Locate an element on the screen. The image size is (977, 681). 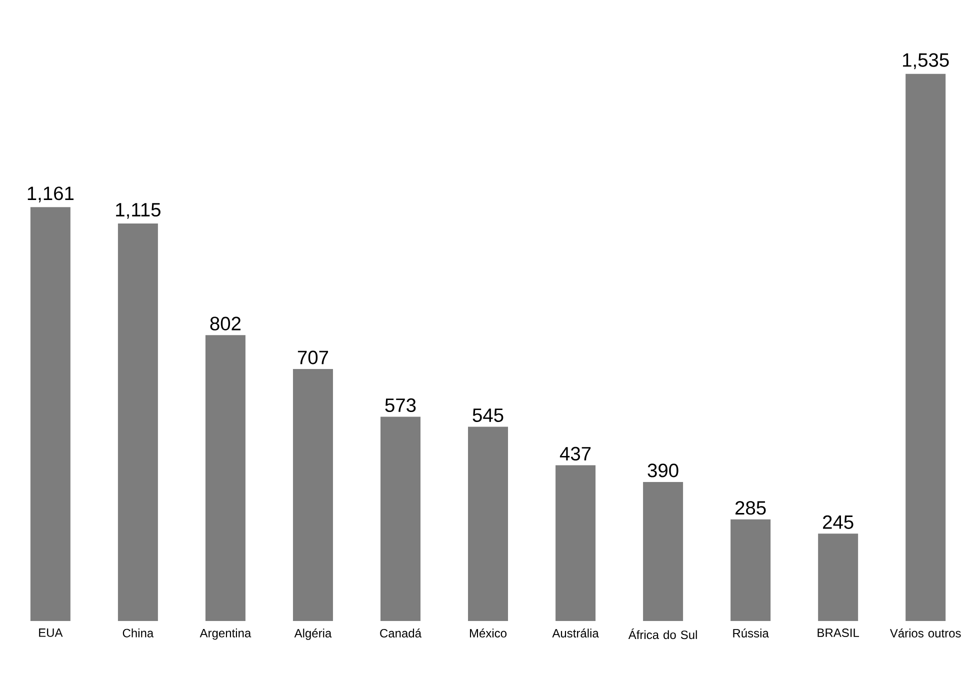
x-tick-label: China is located at coordinates (138, 633).